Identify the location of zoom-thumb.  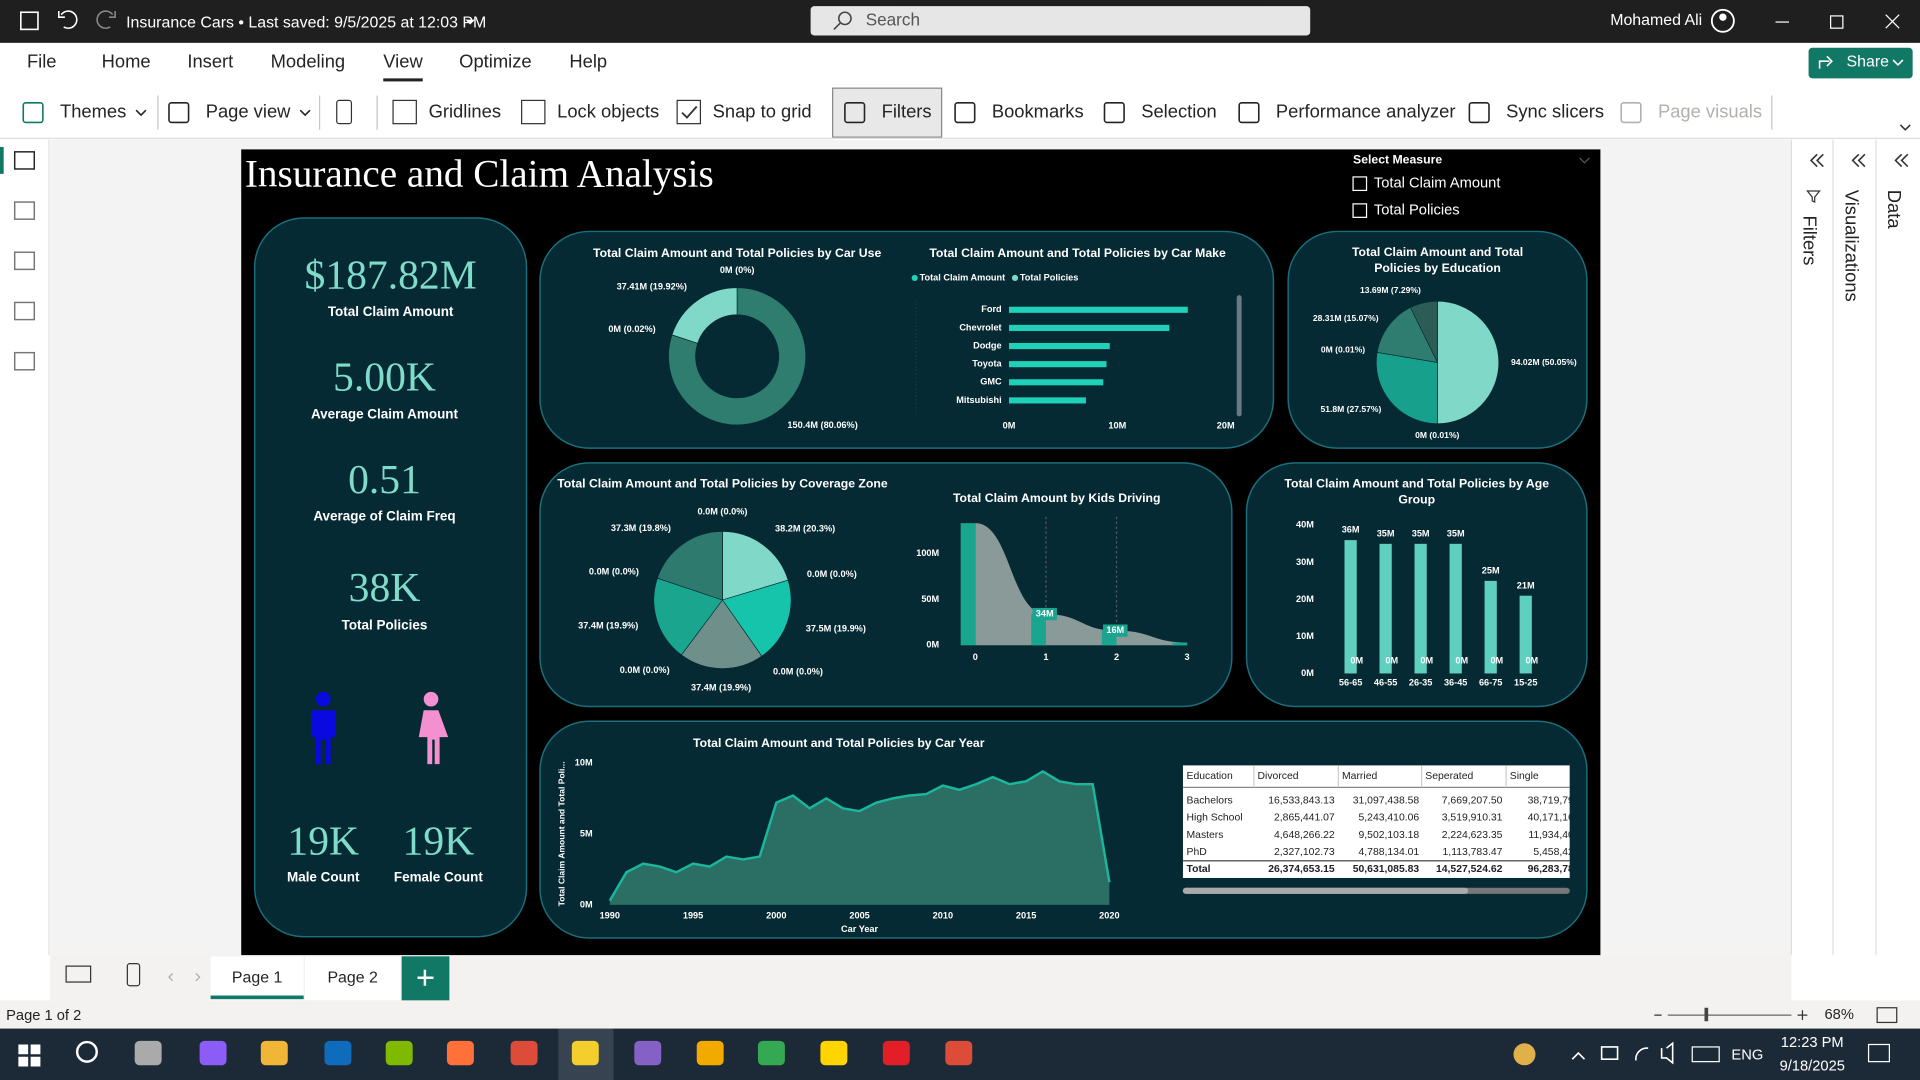
(1706, 1014).